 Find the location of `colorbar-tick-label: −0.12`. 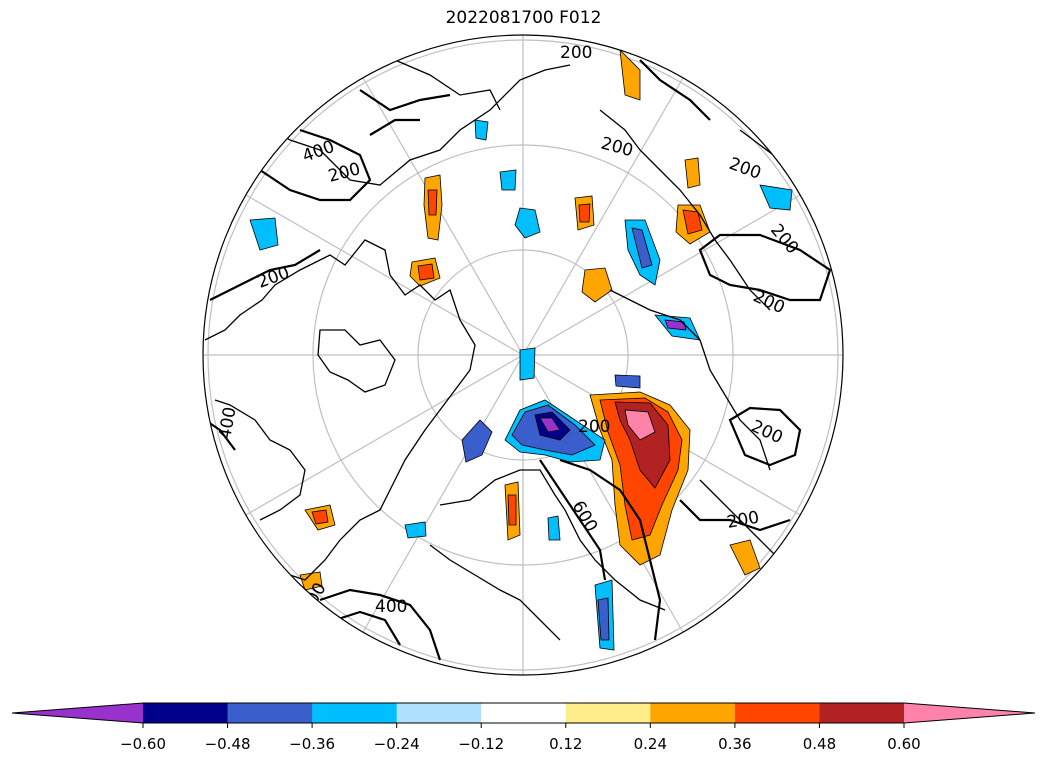

colorbar-tick-label: −0.12 is located at coordinates (481, 744).